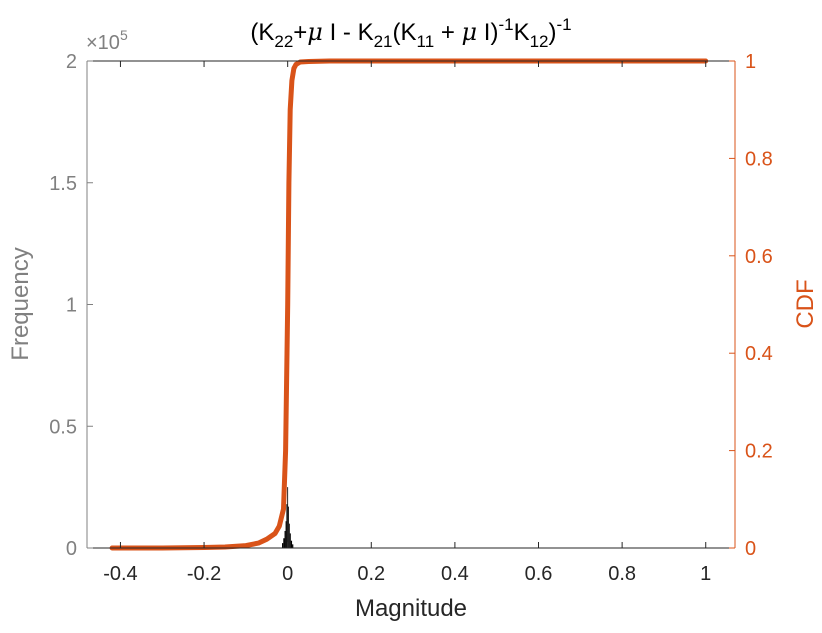 This screenshot has width=822, height=633. What do you see at coordinates (750, 62) in the screenshot?
I see `y-right-tick-label: 1` at bounding box center [750, 62].